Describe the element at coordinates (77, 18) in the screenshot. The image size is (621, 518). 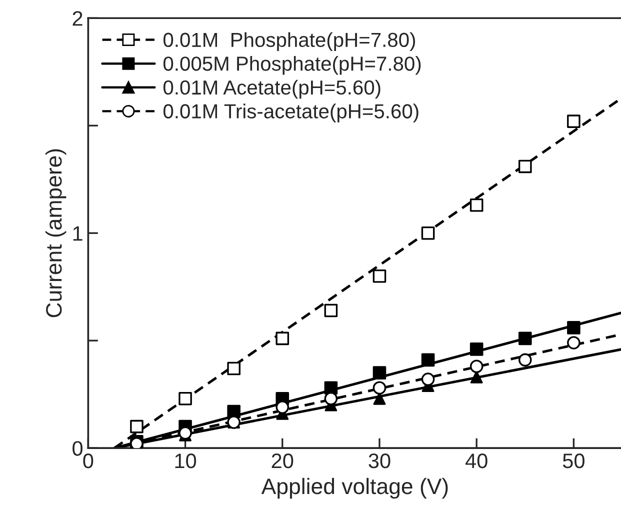
I see `y-tick-label: 2` at that location.